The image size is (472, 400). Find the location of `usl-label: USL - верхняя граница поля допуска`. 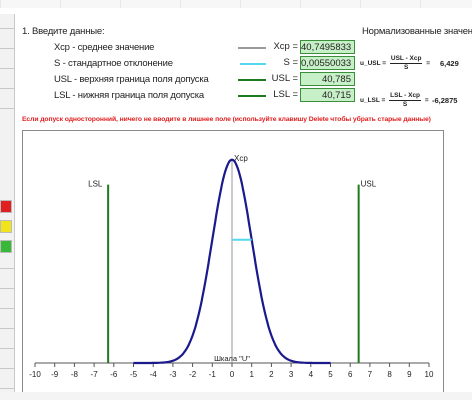

usl-label: USL - верхняя граница поля допуска is located at coordinates (131, 79).